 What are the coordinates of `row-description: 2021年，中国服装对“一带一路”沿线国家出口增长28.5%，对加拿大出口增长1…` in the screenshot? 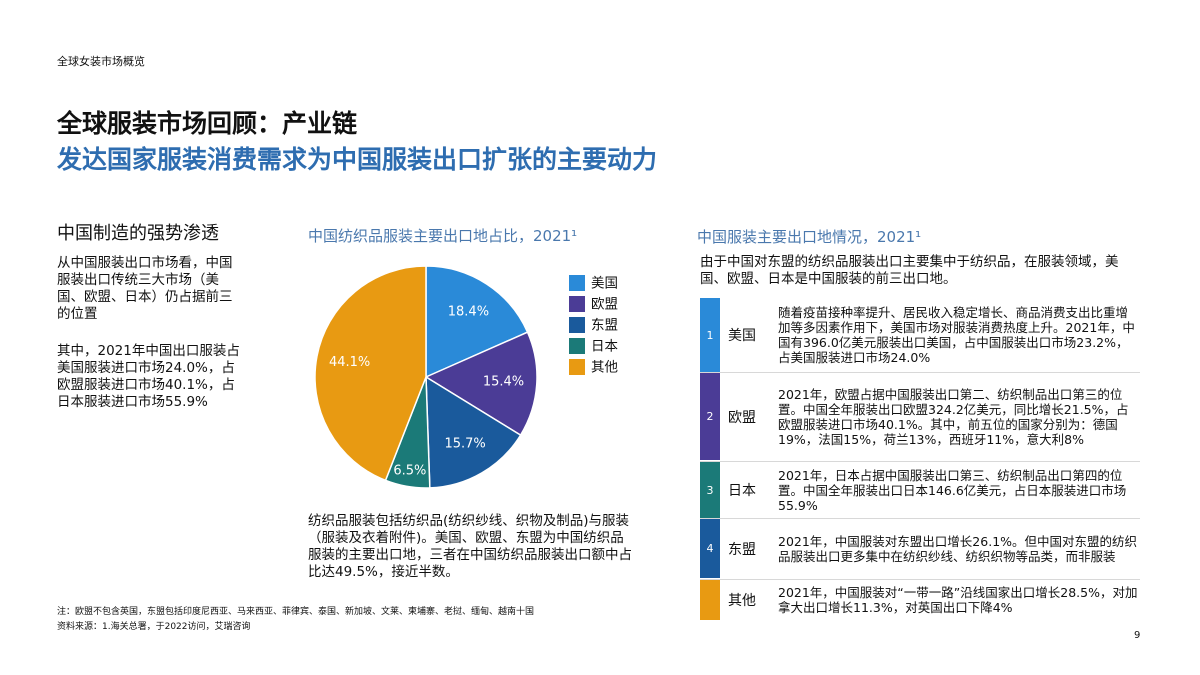 It's located at (958, 600).